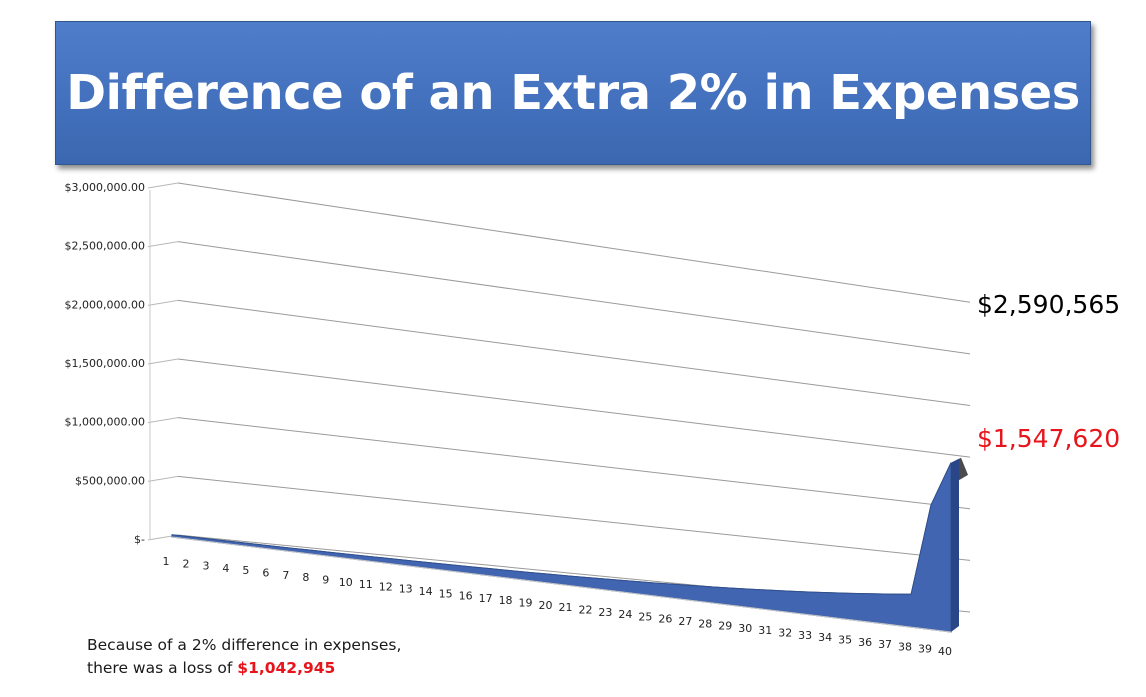 Image resolution: width=1146 pixels, height=697 pixels. I want to click on chart-title: Difference of an Extra 2% in Expenses, so click(573, 93).